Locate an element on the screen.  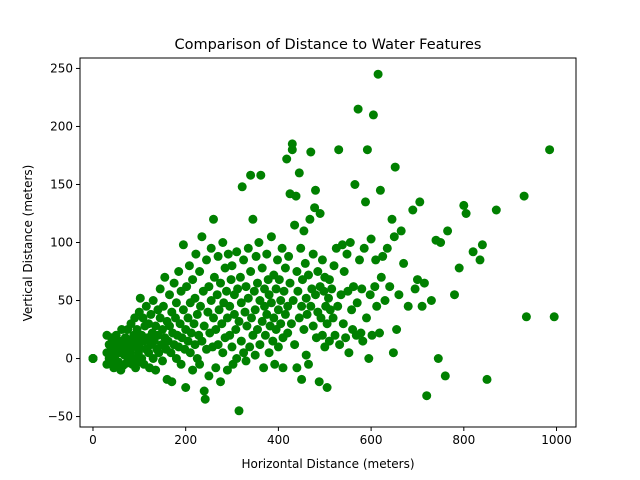
y-axis-label: Vertical Distance (meters) is located at coordinates (28, 243).